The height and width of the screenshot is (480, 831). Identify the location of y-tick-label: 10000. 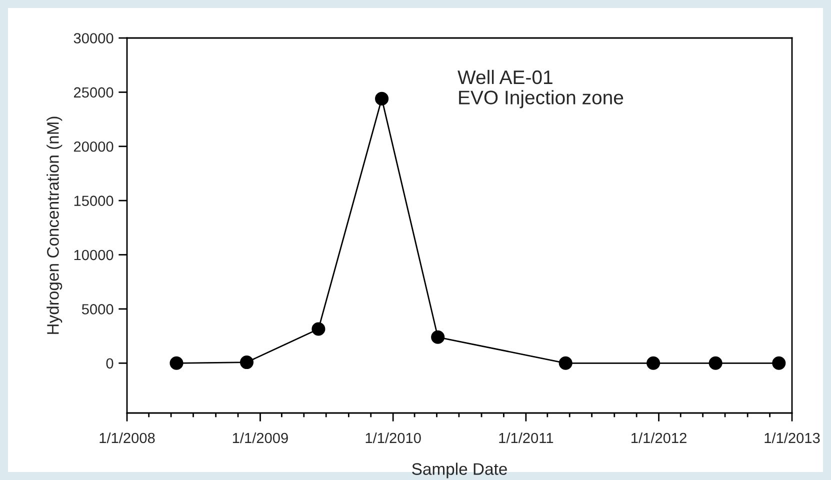
(94, 255).